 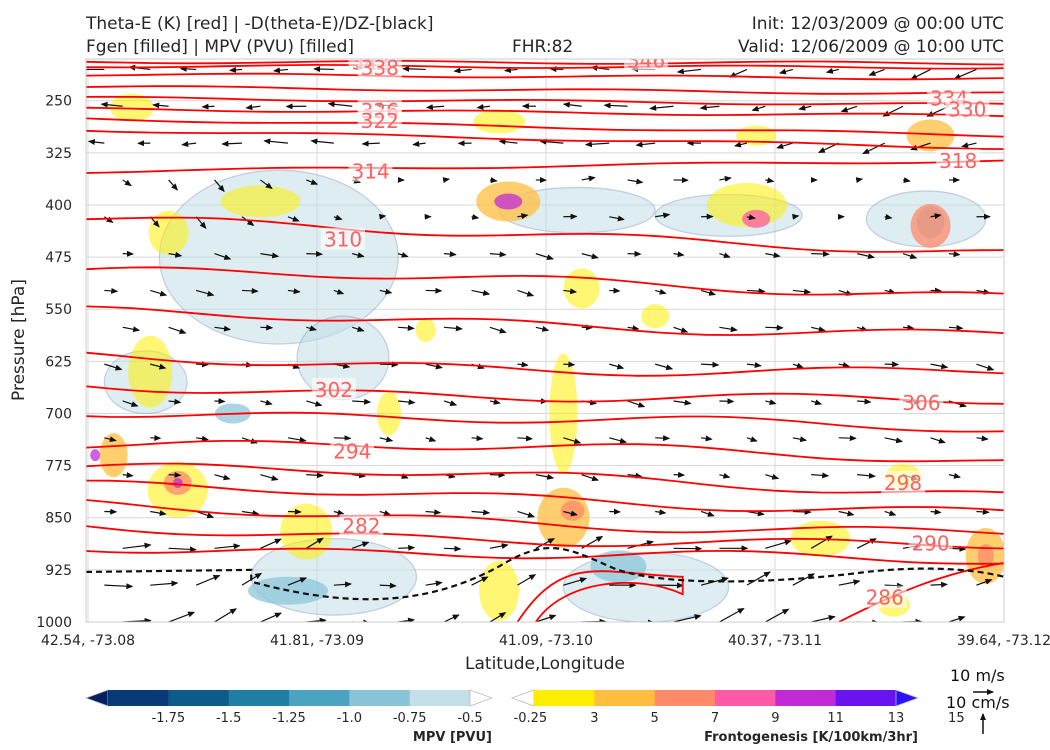 What do you see at coordinates (811, 737) in the screenshot?
I see `frontogenesis-colorbar-label: Frontogenesis [K/100km/3hr]` at bounding box center [811, 737].